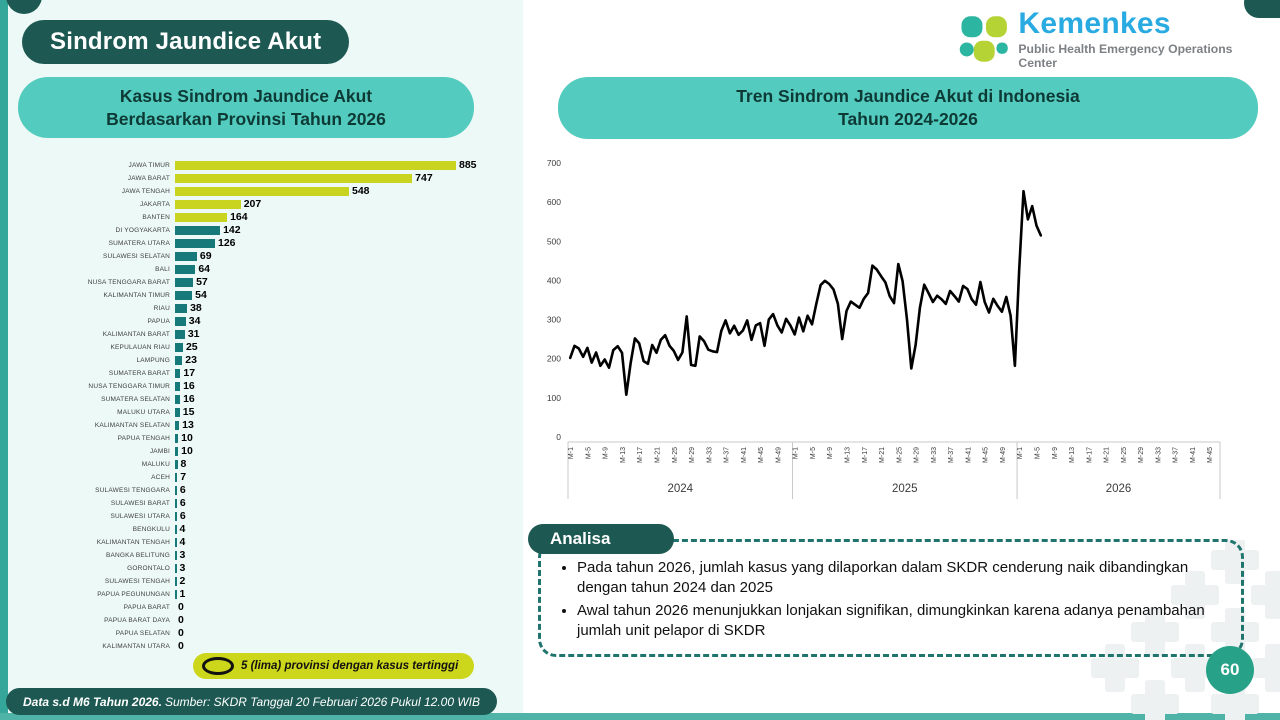  What do you see at coordinates (188, 412) in the screenshot?
I see `bar-value: 15` at bounding box center [188, 412].